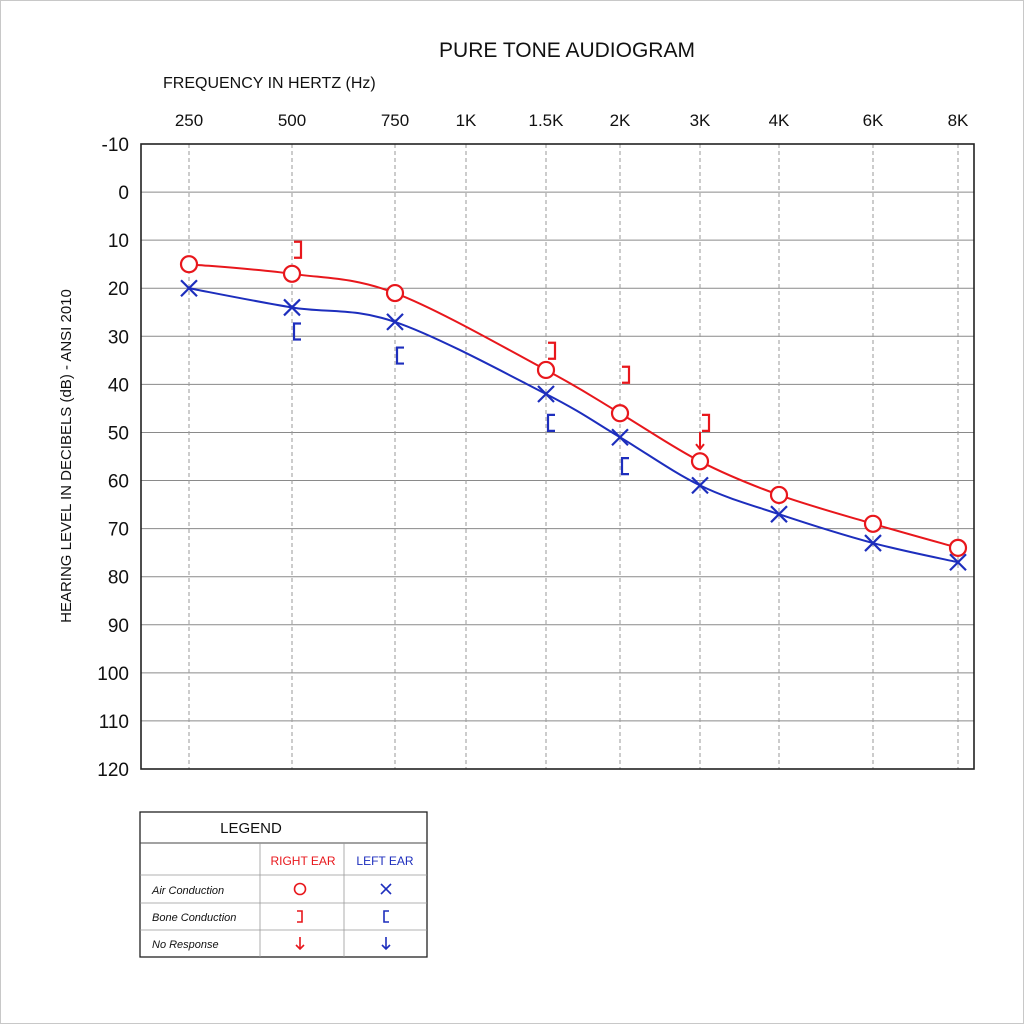  What do you see at coordinates (567, 50) in the screenshot?
I see `chart-title: PURE TONE AUDIOGRAM` at bounding box center [567, 50].